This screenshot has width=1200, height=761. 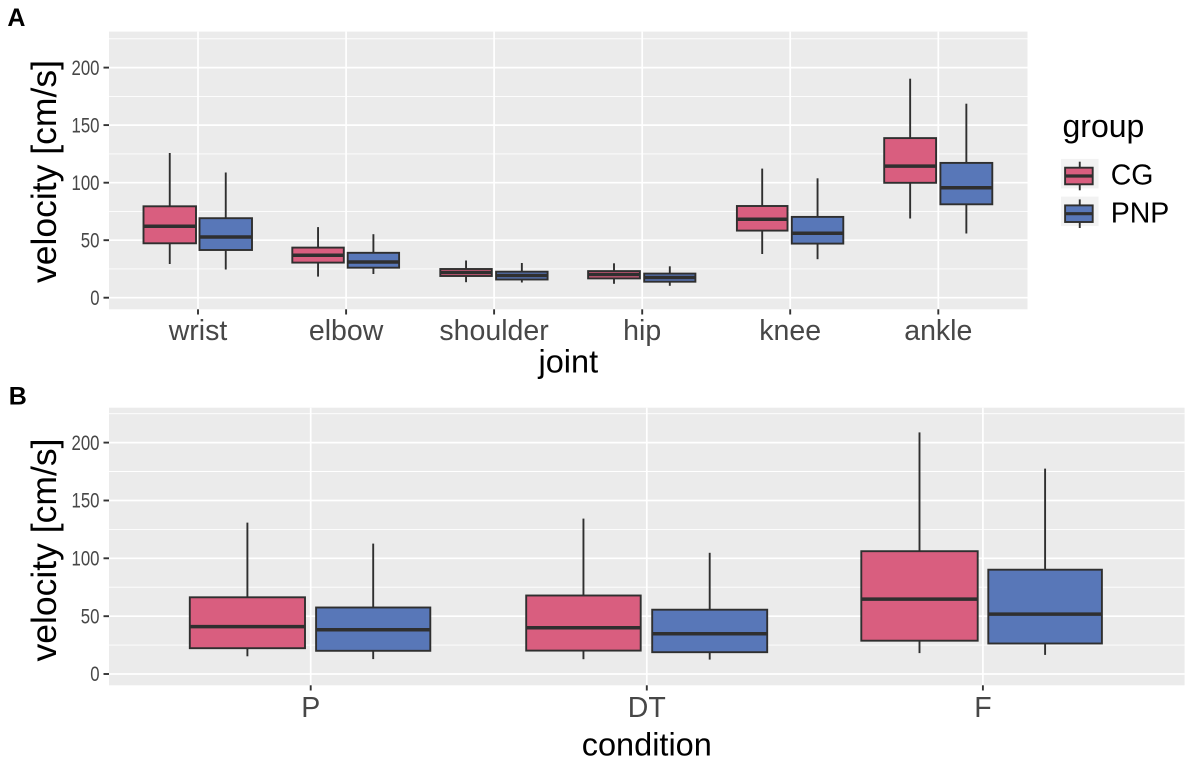 I want to click on svg-text: shoulder, so click(x=494, y=331).